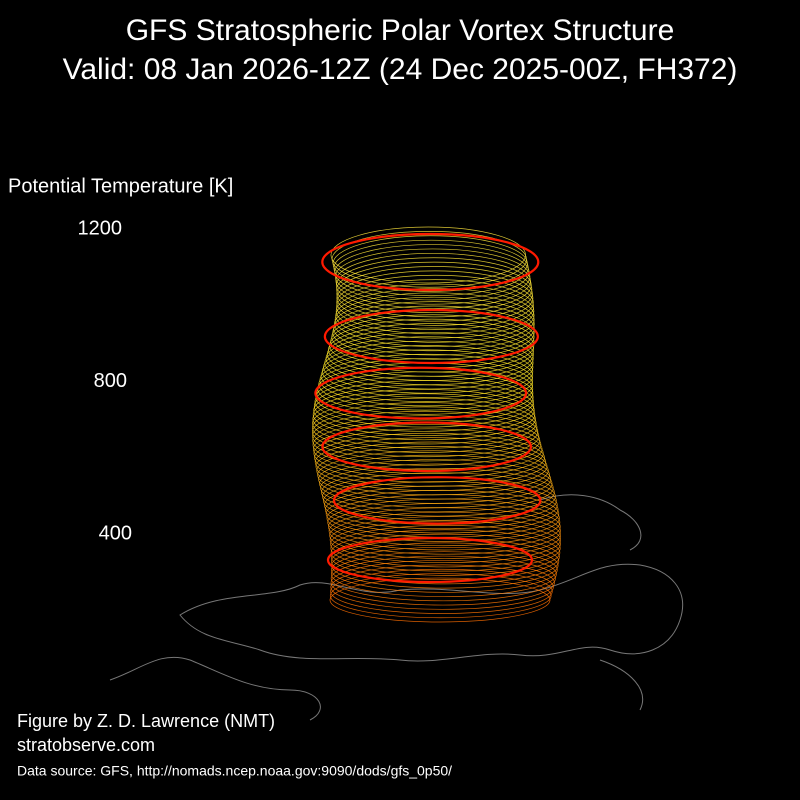  What do you see at coordinates (86, 745) in the screenshot?
I see `website: stratobserve.com` at bounding box center [86, 745].